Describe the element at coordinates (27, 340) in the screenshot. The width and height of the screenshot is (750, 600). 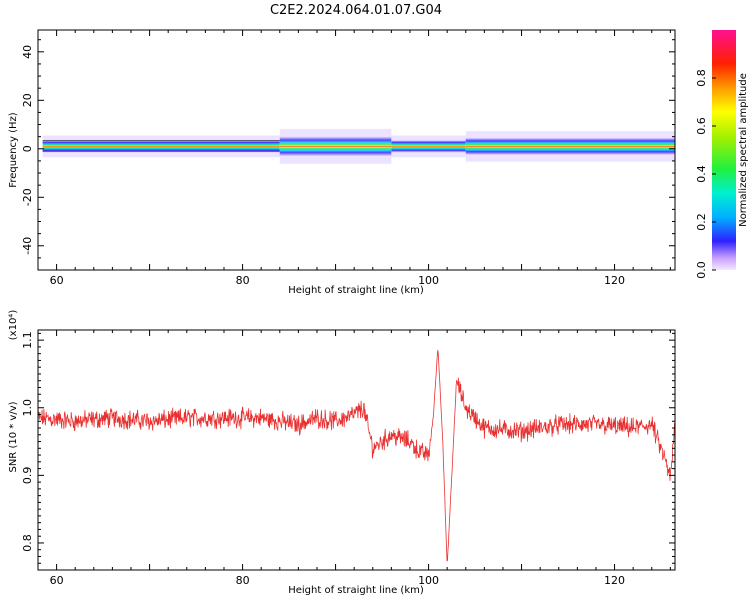
I see `snr-y-tick-label: 1.1` at that location.